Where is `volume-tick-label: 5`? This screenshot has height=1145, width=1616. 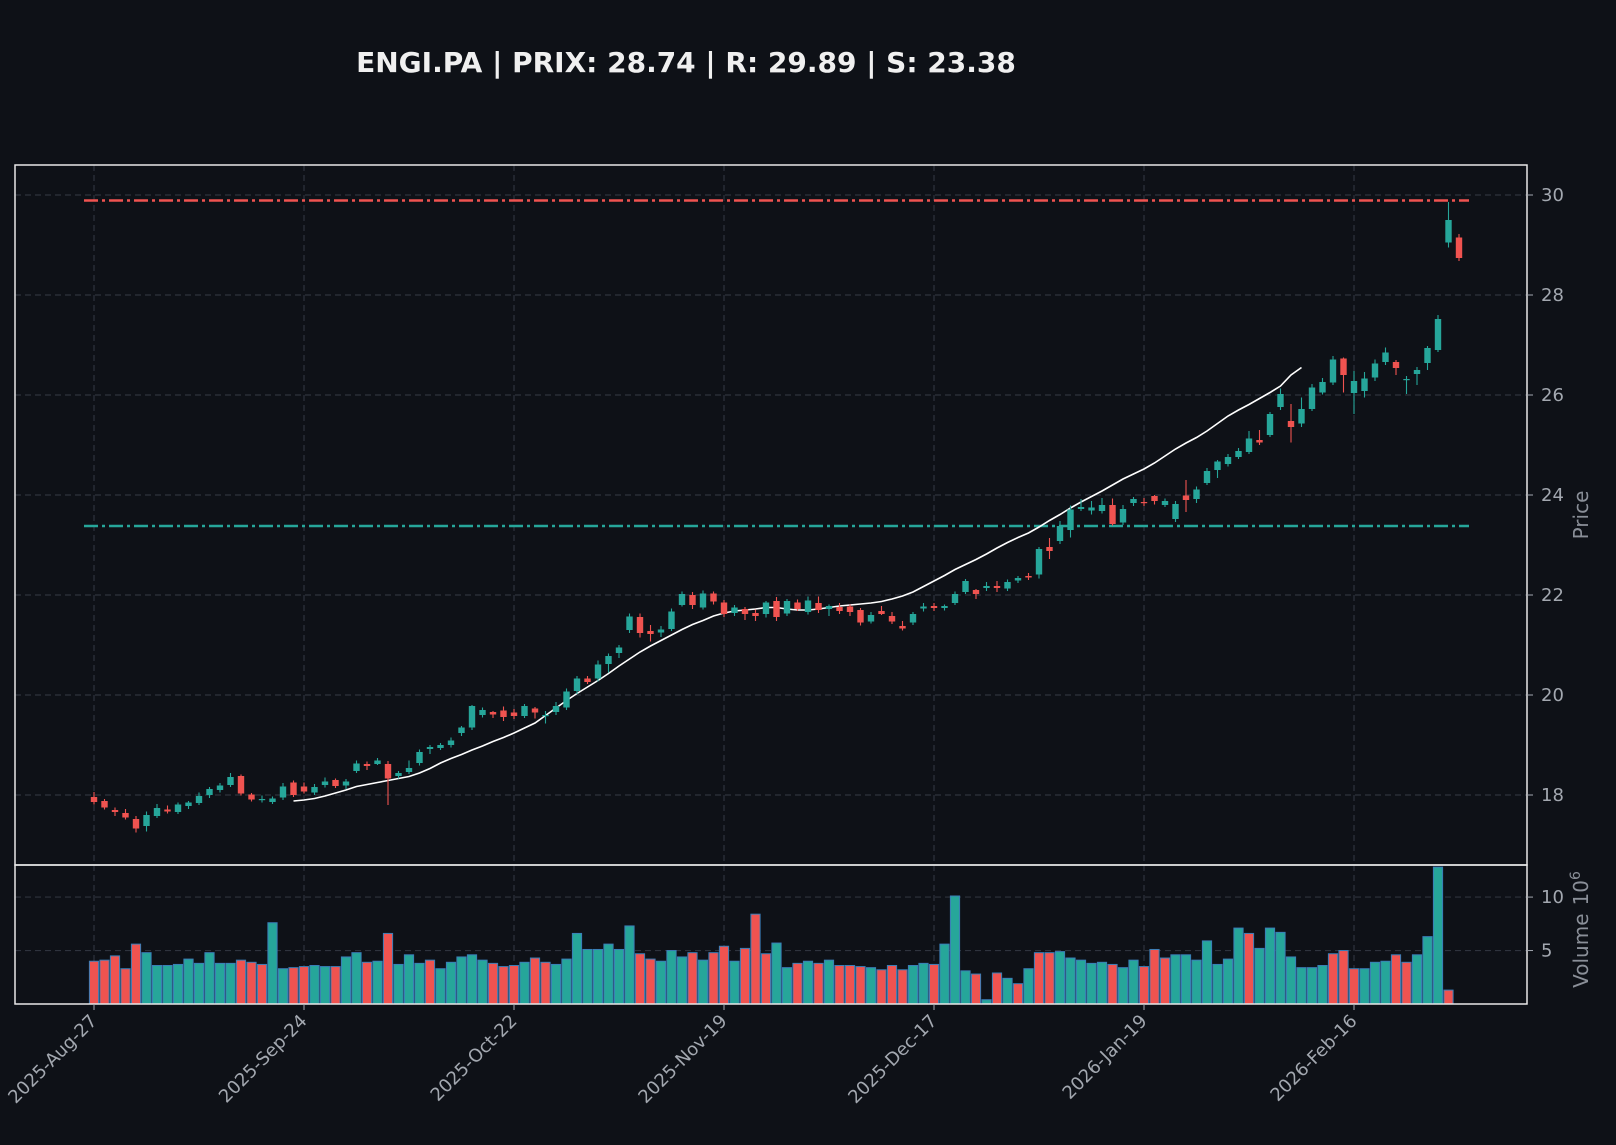
volume-tick-label: 5 is located at coordinates (1546, 951).